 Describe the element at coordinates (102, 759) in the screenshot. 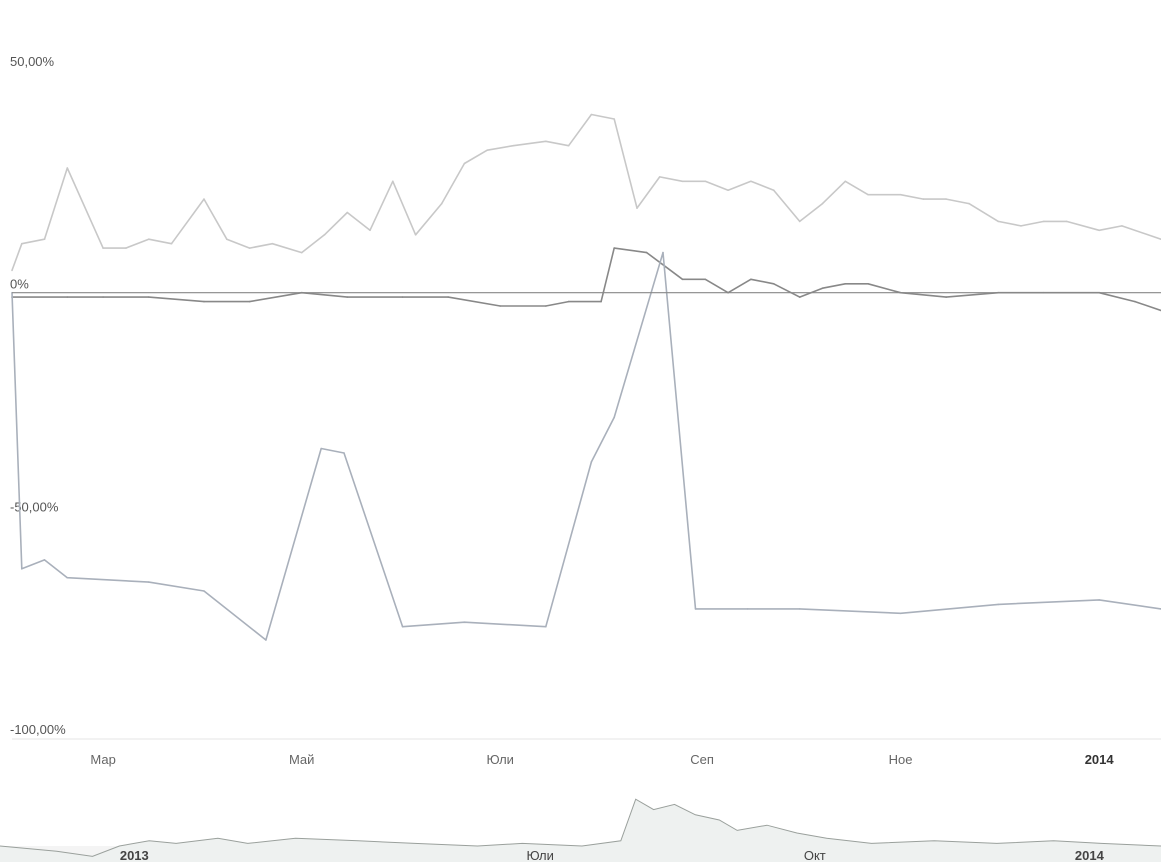

I see `x-tick-label: Мар` at that location.